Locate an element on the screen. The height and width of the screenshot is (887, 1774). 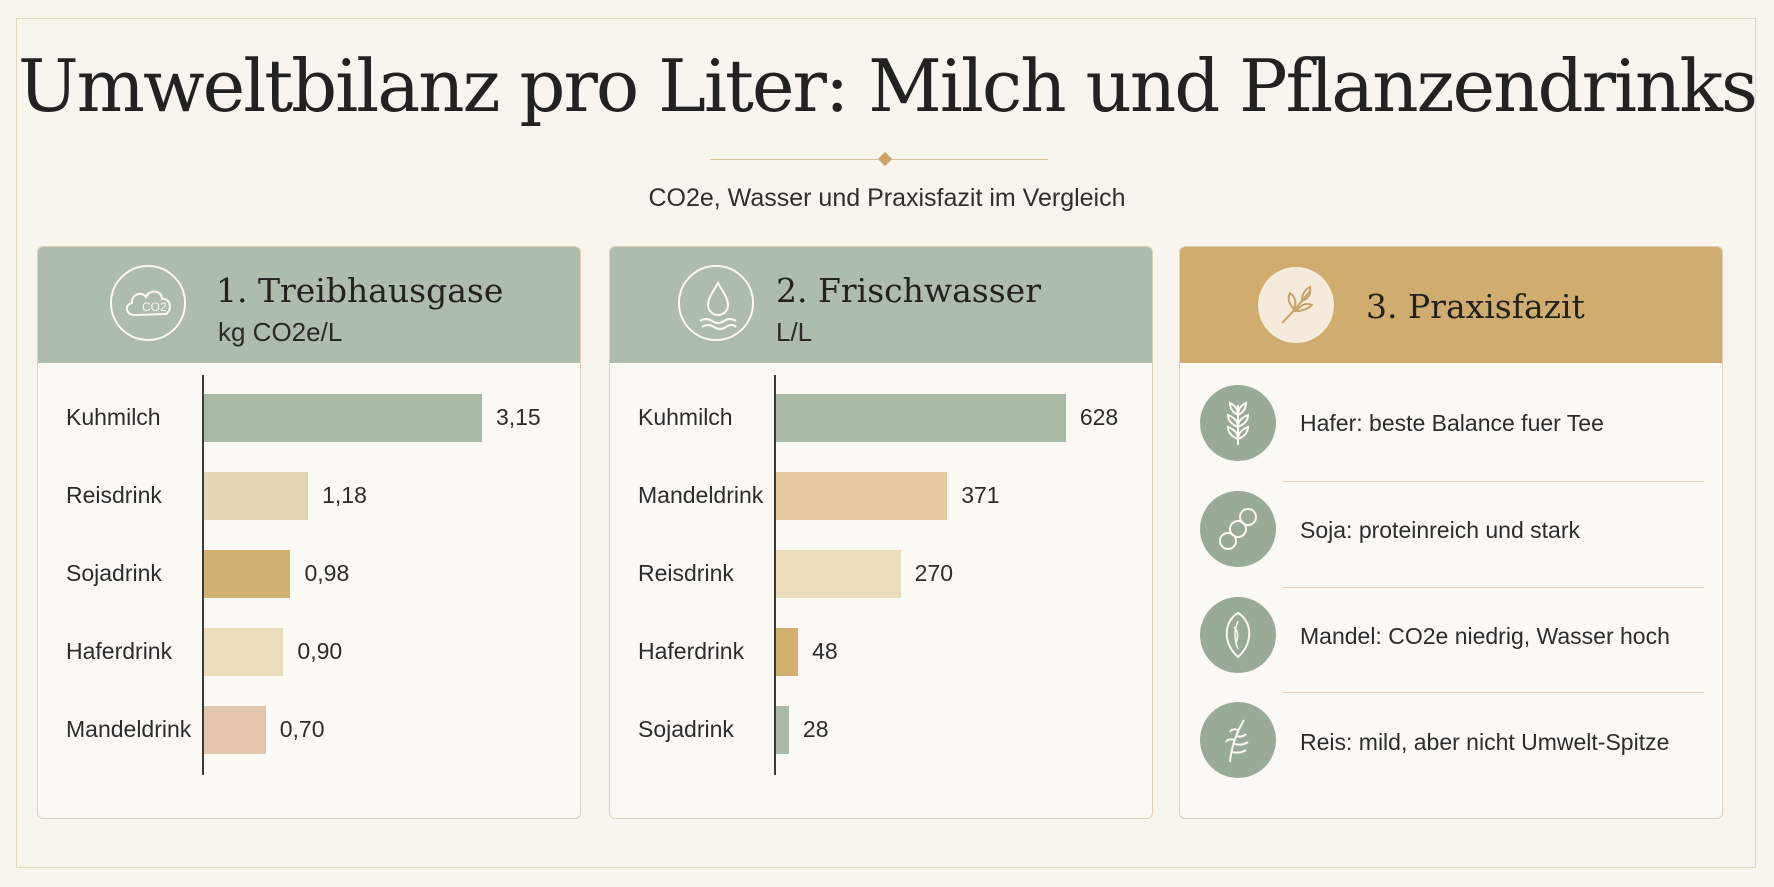
summary-item-text: Reis: mild, aber nicht Umwelt-Spitze is located at coordinates (1485, 742).